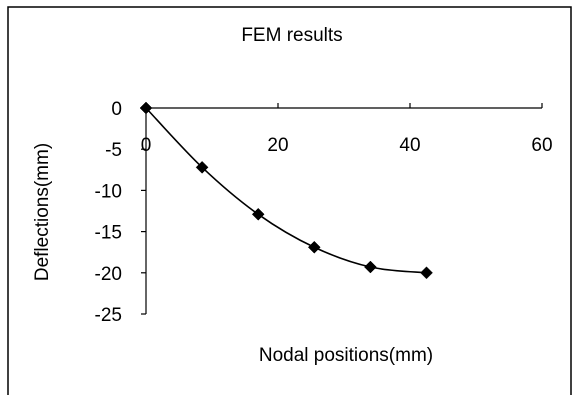  What do you see at coordinates (146, 145) in the screenshot?
I see `x-tick-label: 0` at bounding box center [146, 145].